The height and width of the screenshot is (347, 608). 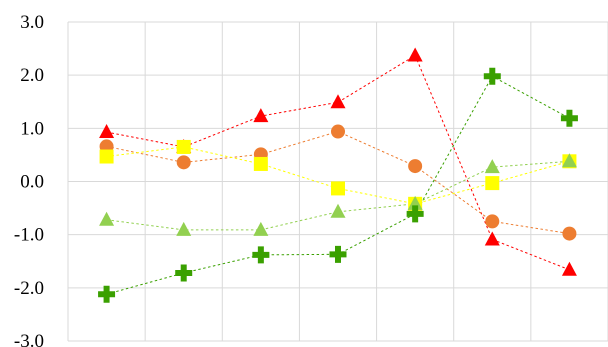 What do you see at coordinates (29, 339) in the screenshot?
I see `y-tick-label: -3.0` at bounding box center [29, 339].